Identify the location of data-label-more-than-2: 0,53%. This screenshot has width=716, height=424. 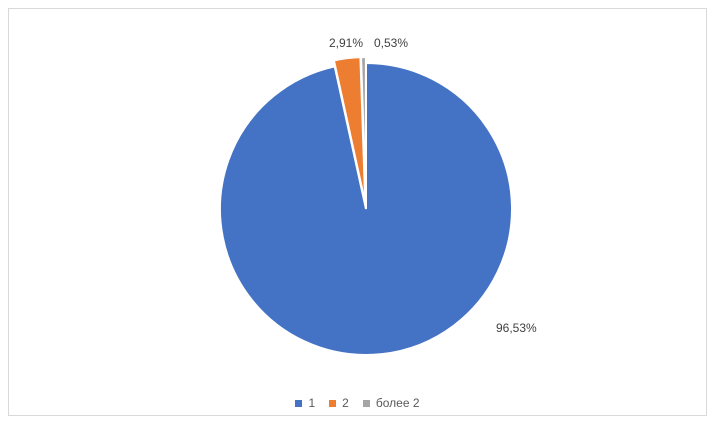
(391, 43).